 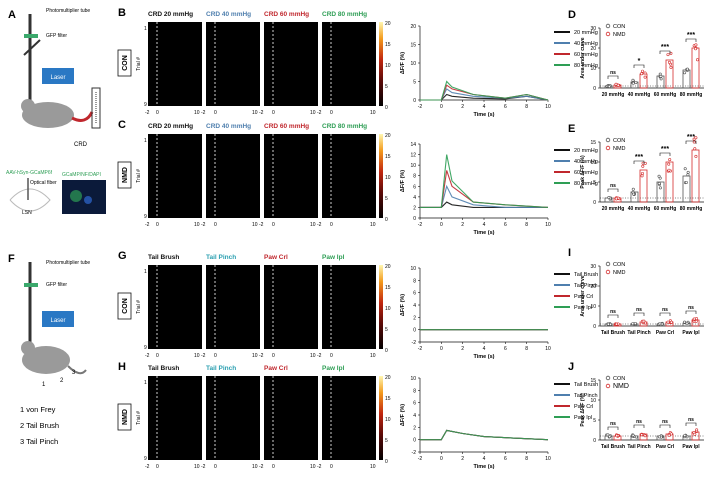 What do you see at coordinates (484, 459) in the screenshot?
I see `x-tick-label: 4` at bounding box center [484, 459].